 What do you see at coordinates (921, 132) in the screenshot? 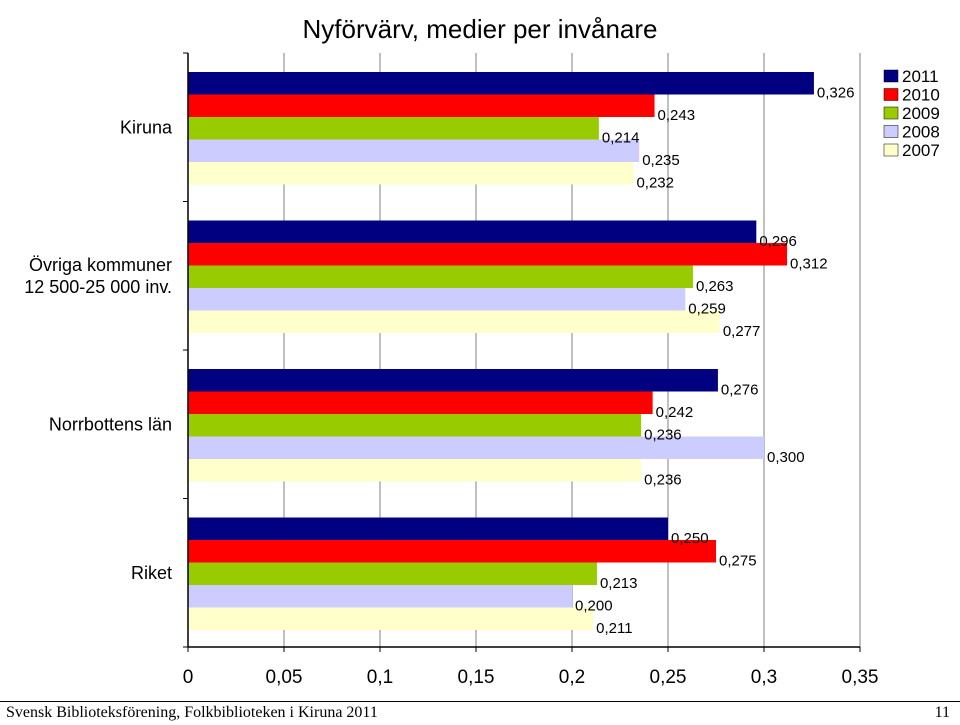
I see `legend-label: 2008` at bounding box center [921, 132].